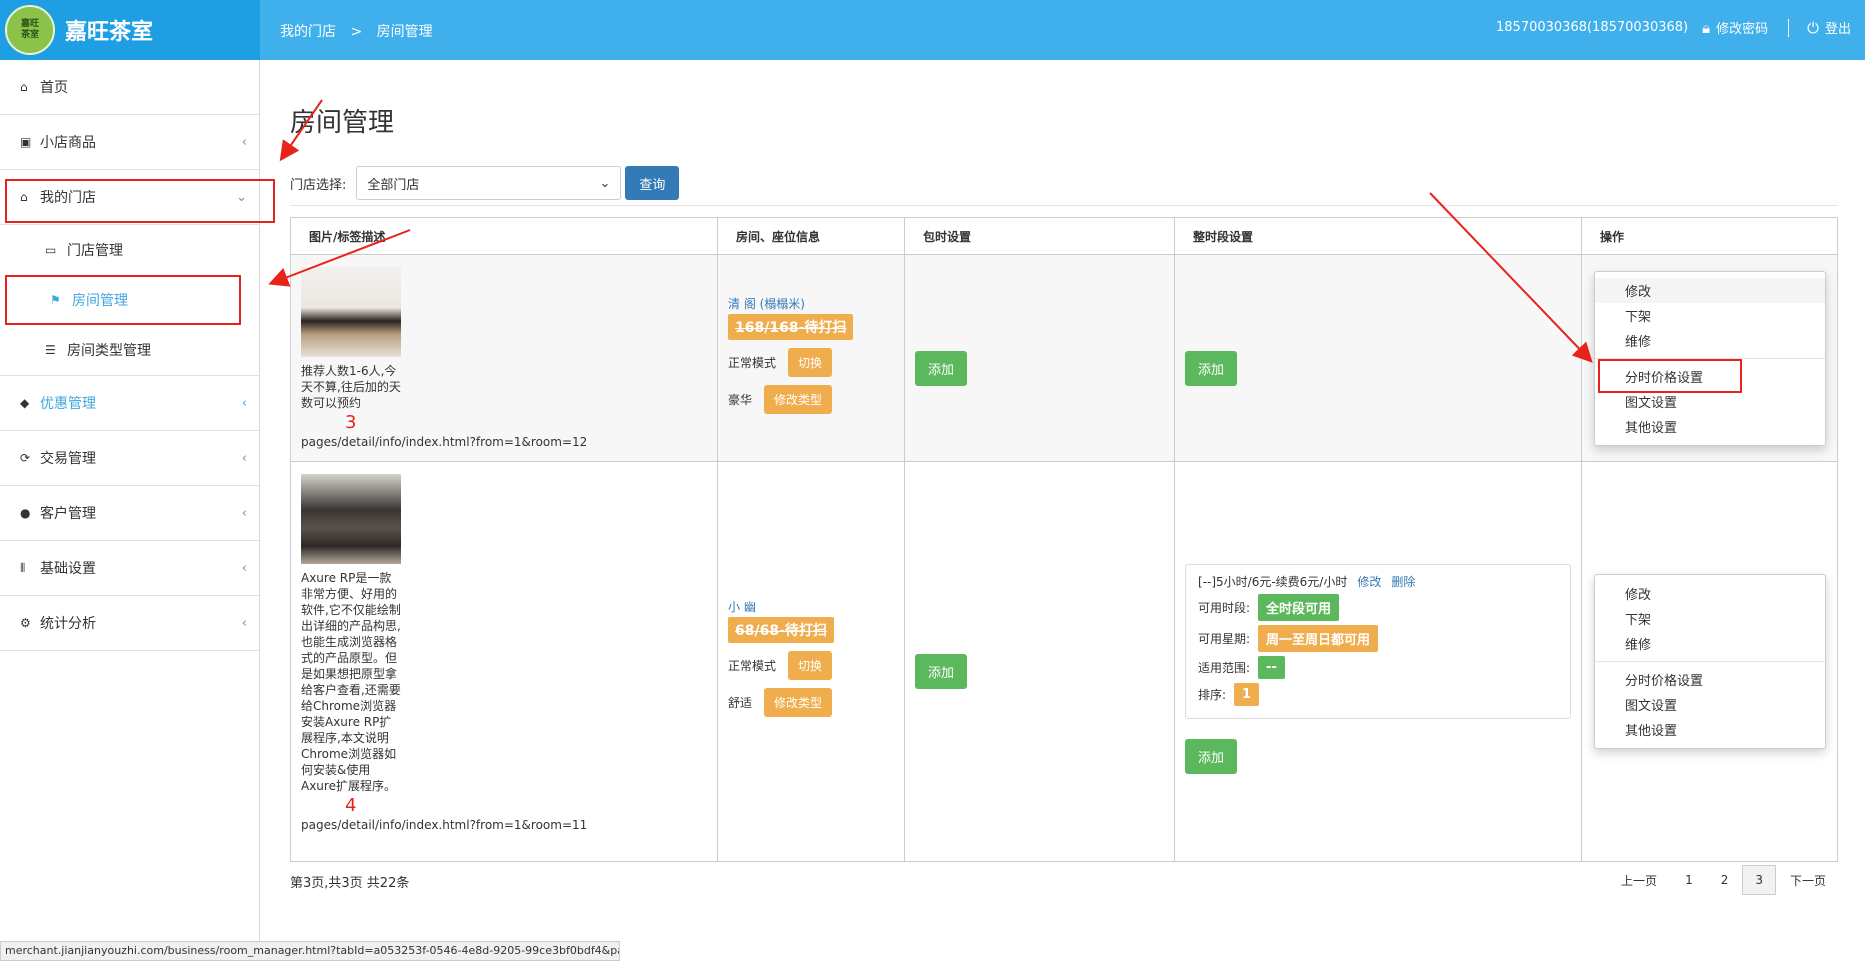 Image resolution: width=1865 pixels, height=961 pixels. Describe the element at coordinates (1689, 880) in the screenshot. I see `page-1-button: 1` at that location.